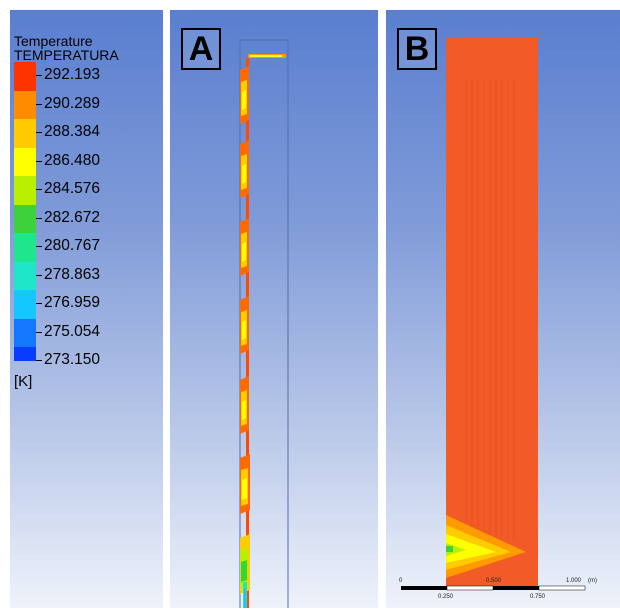 The width and height of the screenshot is (620, 610). Describe the element at coordinates (266, 56) in the screenshot. I see `top-strip-core` at that location.